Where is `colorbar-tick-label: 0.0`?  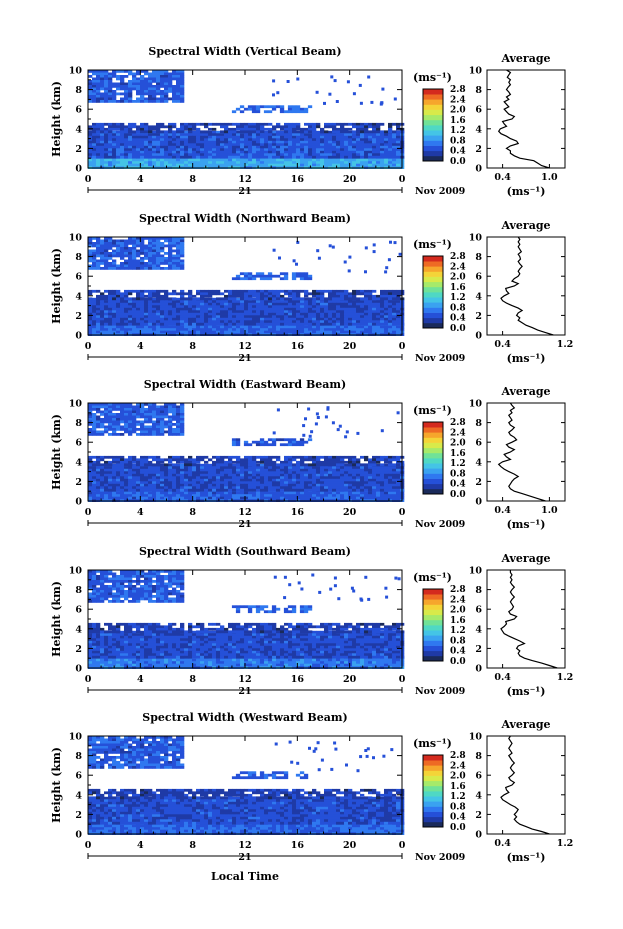
colorbar-tick-label: 0.0 is located at coordinates (458, 329).